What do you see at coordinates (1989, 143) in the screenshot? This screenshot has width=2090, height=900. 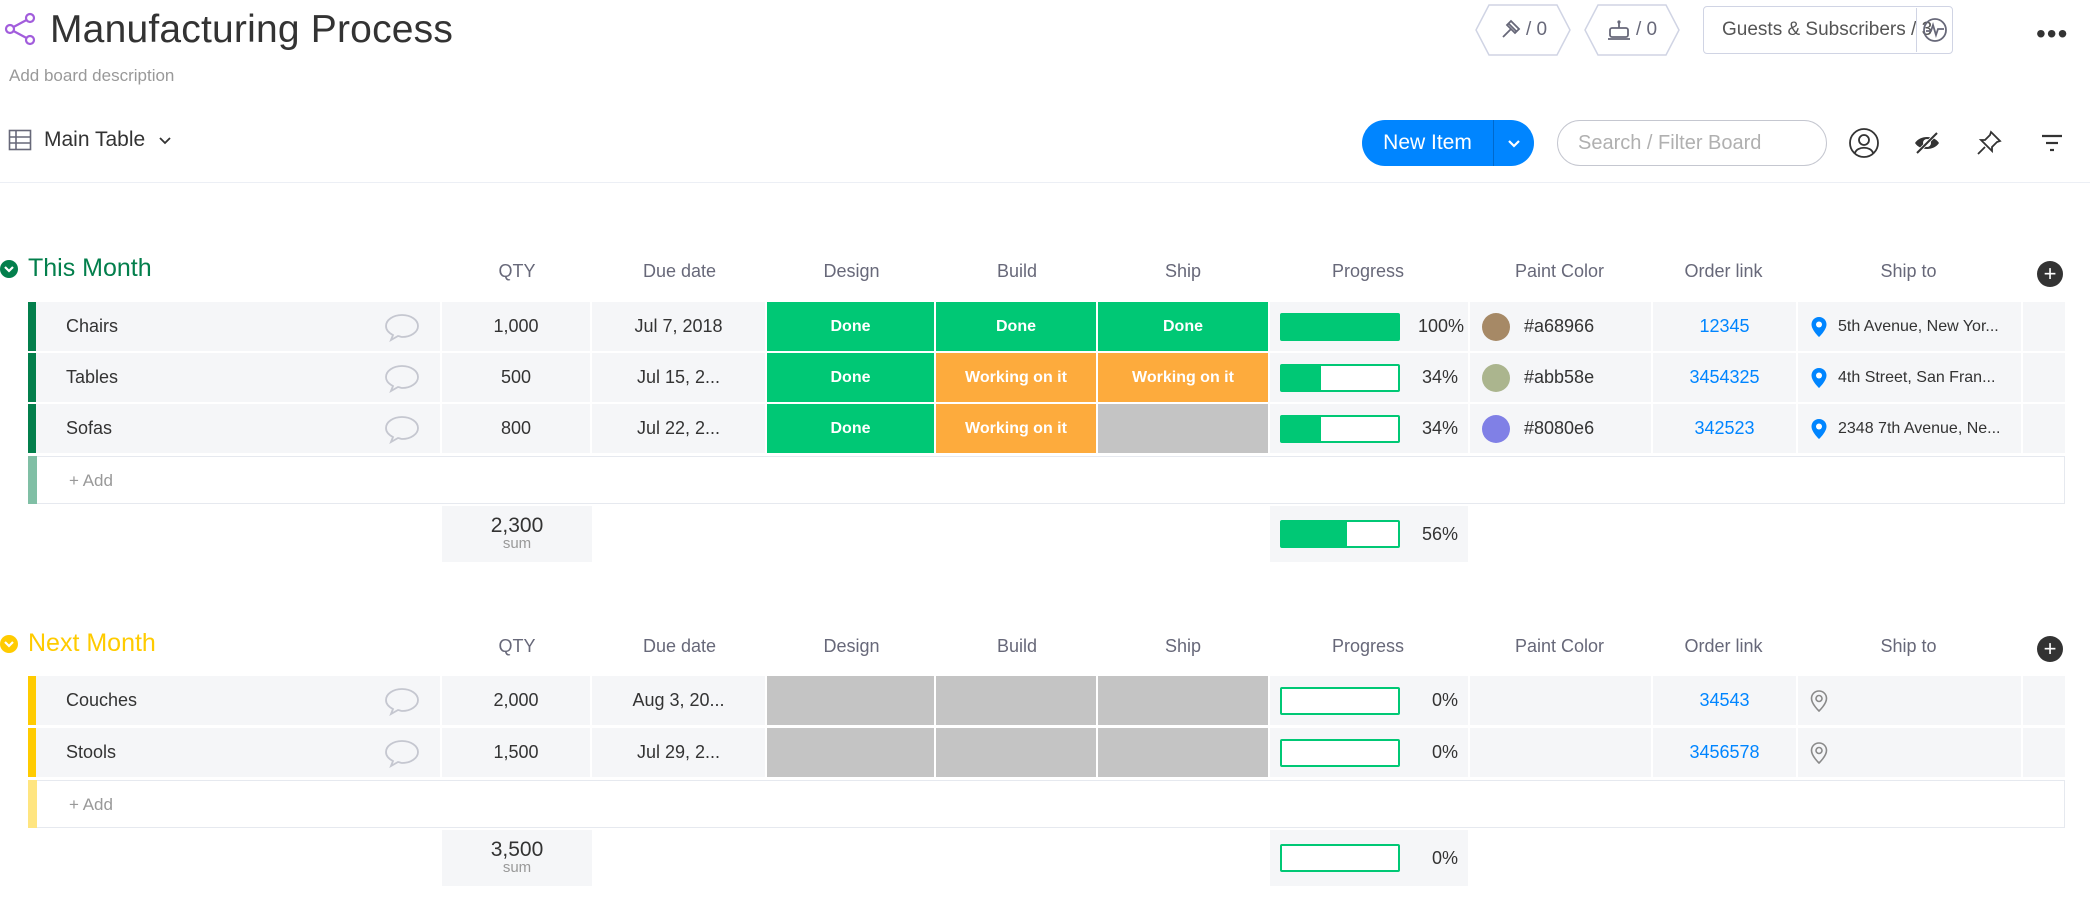 I see `pin-icon` at bounding box center [1989, 143].